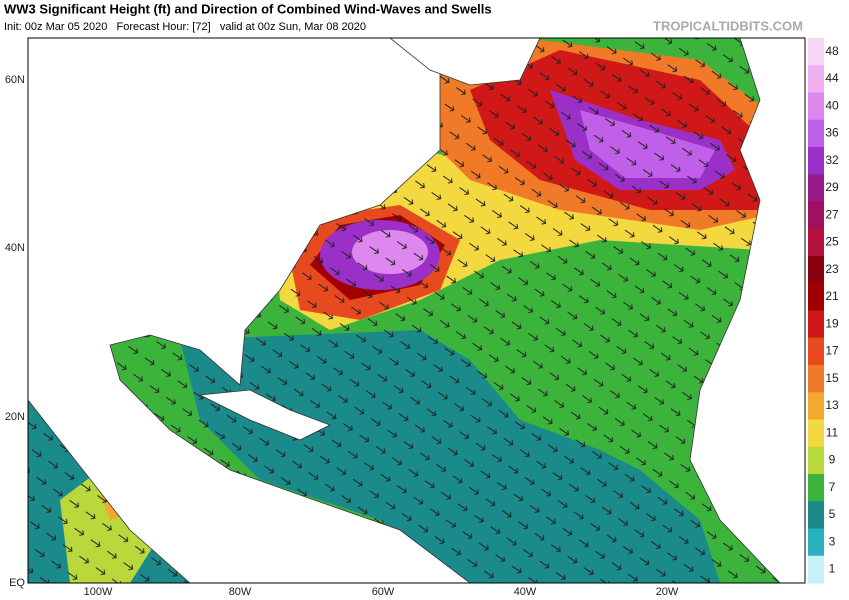 This screenshot has width=849, height=600. Describe the element at coordinates (832, 405) in the screenshot. I see `colorbar-label: 13` at that location.